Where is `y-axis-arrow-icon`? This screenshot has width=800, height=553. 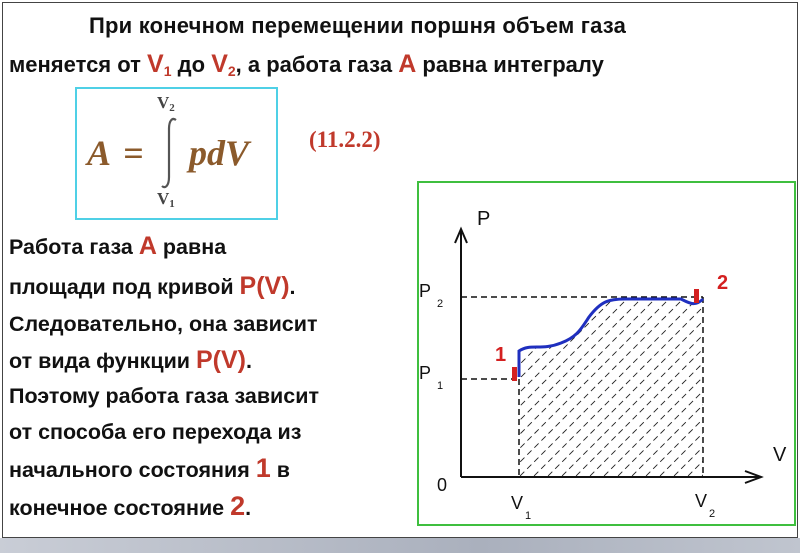
y-axis-arrow-icon is located at coordinates (461, 235).